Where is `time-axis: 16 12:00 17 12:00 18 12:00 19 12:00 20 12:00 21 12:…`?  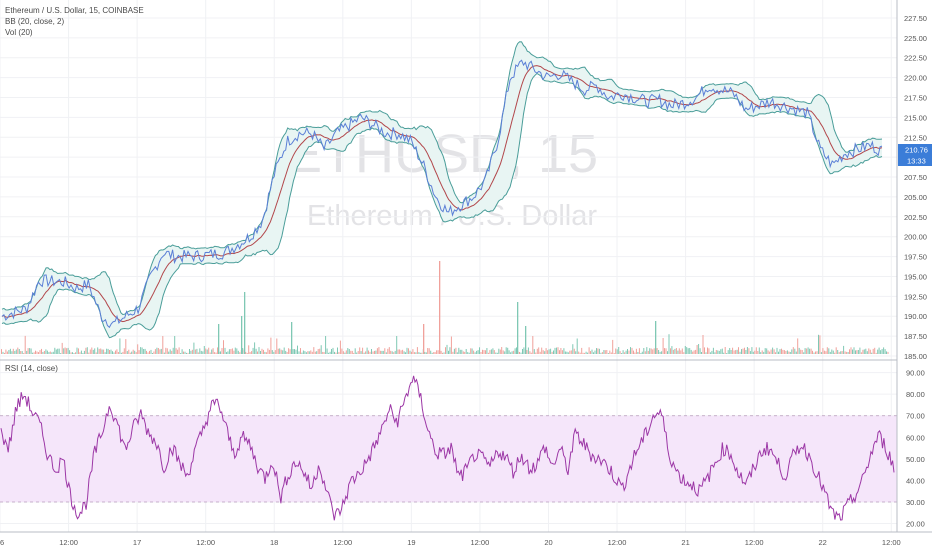 time-axis: 16 12:00 17 12:00 18 12:00 19 12:00 20 12:00 21 12:… is located at coordinates (450, 542).